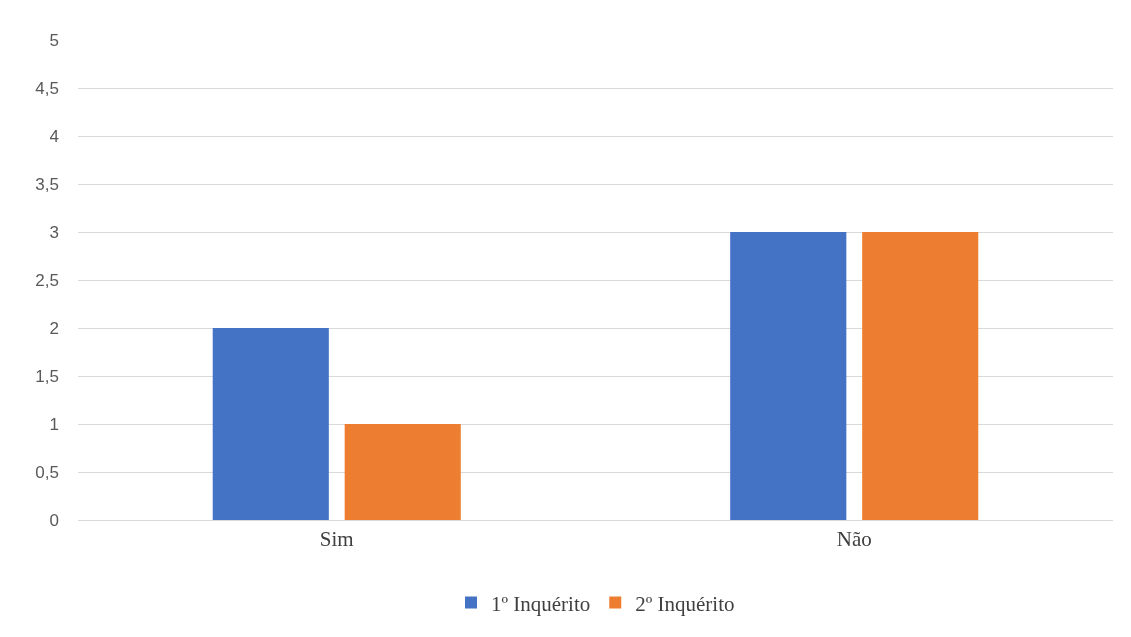 This screenshot has height=637, width=1131. I want to click on y-tick-label: 5, so click(54, 40).